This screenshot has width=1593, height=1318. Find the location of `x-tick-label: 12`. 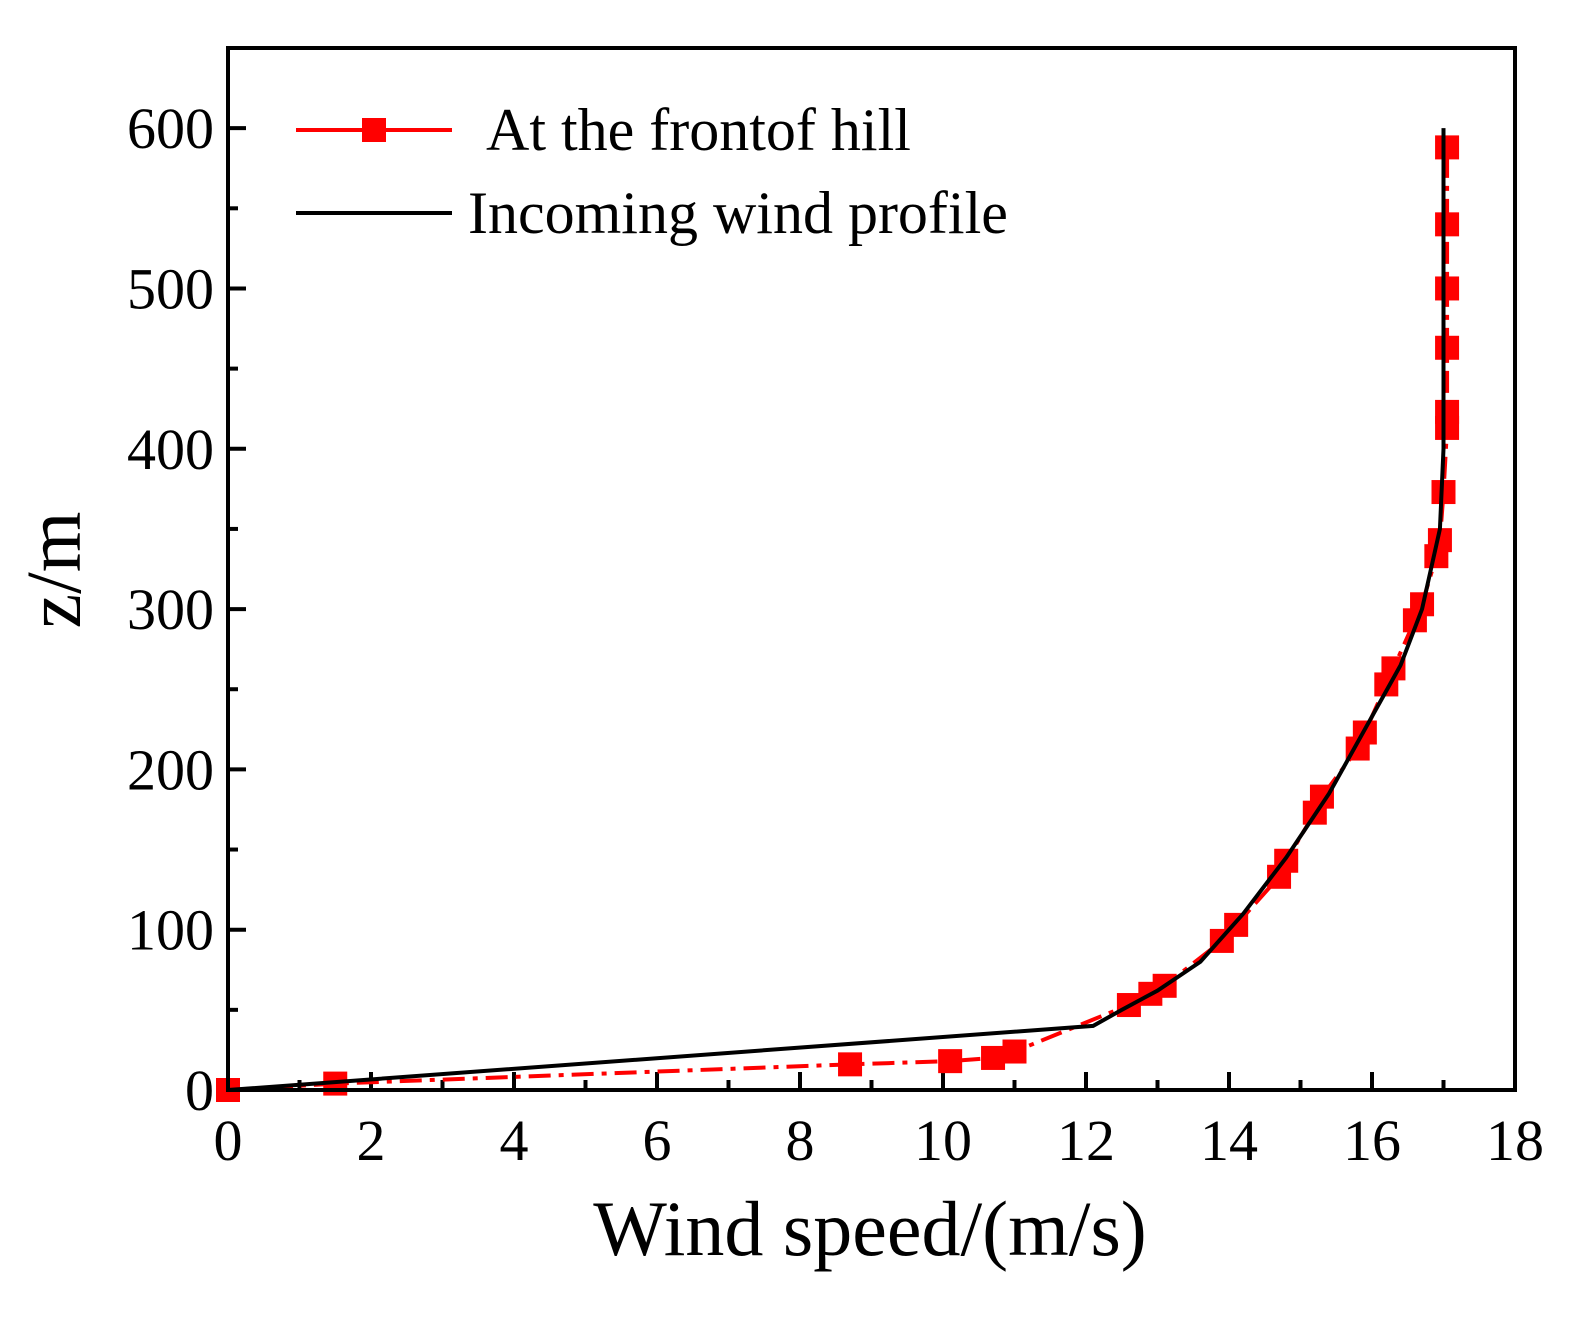

x-tick-label: 12 is located at coordinates (1086, 1140).